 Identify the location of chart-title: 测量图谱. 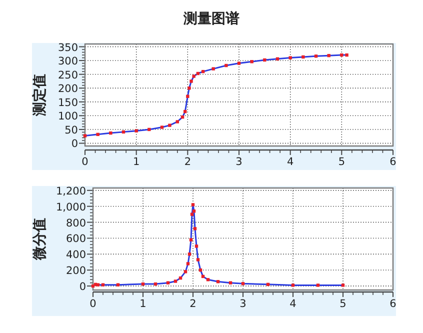
(211, 18).